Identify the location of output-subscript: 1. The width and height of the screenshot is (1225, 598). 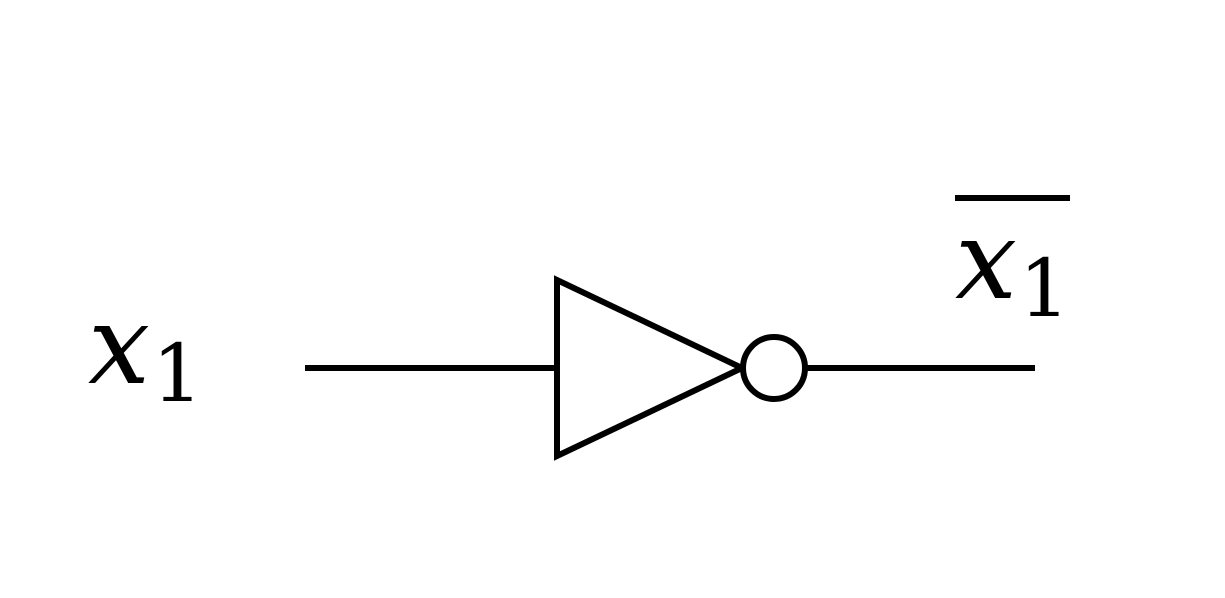
(1044, 288).